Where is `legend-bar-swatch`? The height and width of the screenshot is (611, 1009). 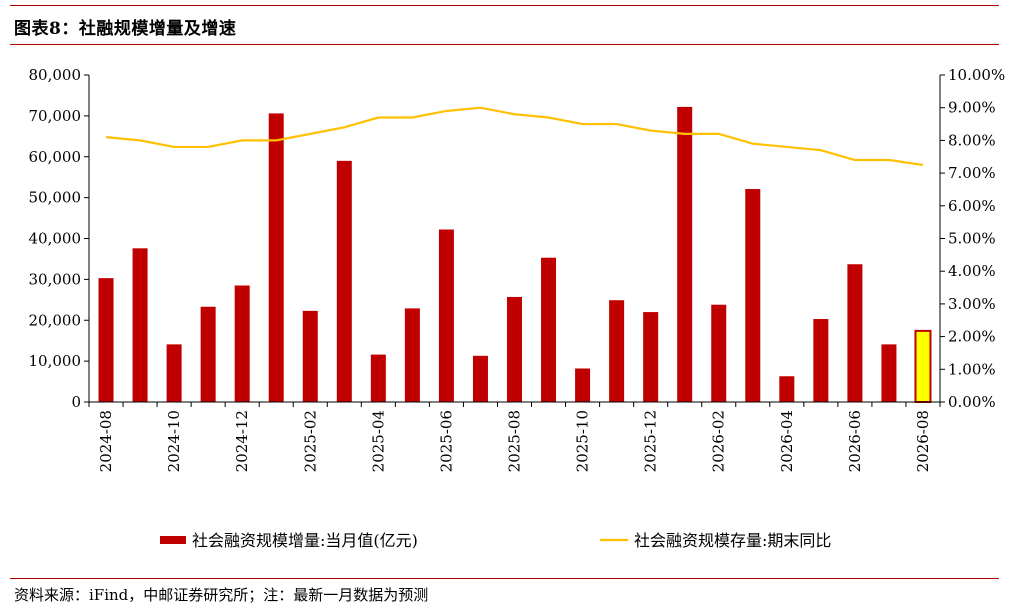
legend-bar-swatch is located at coordinates (173, 540).